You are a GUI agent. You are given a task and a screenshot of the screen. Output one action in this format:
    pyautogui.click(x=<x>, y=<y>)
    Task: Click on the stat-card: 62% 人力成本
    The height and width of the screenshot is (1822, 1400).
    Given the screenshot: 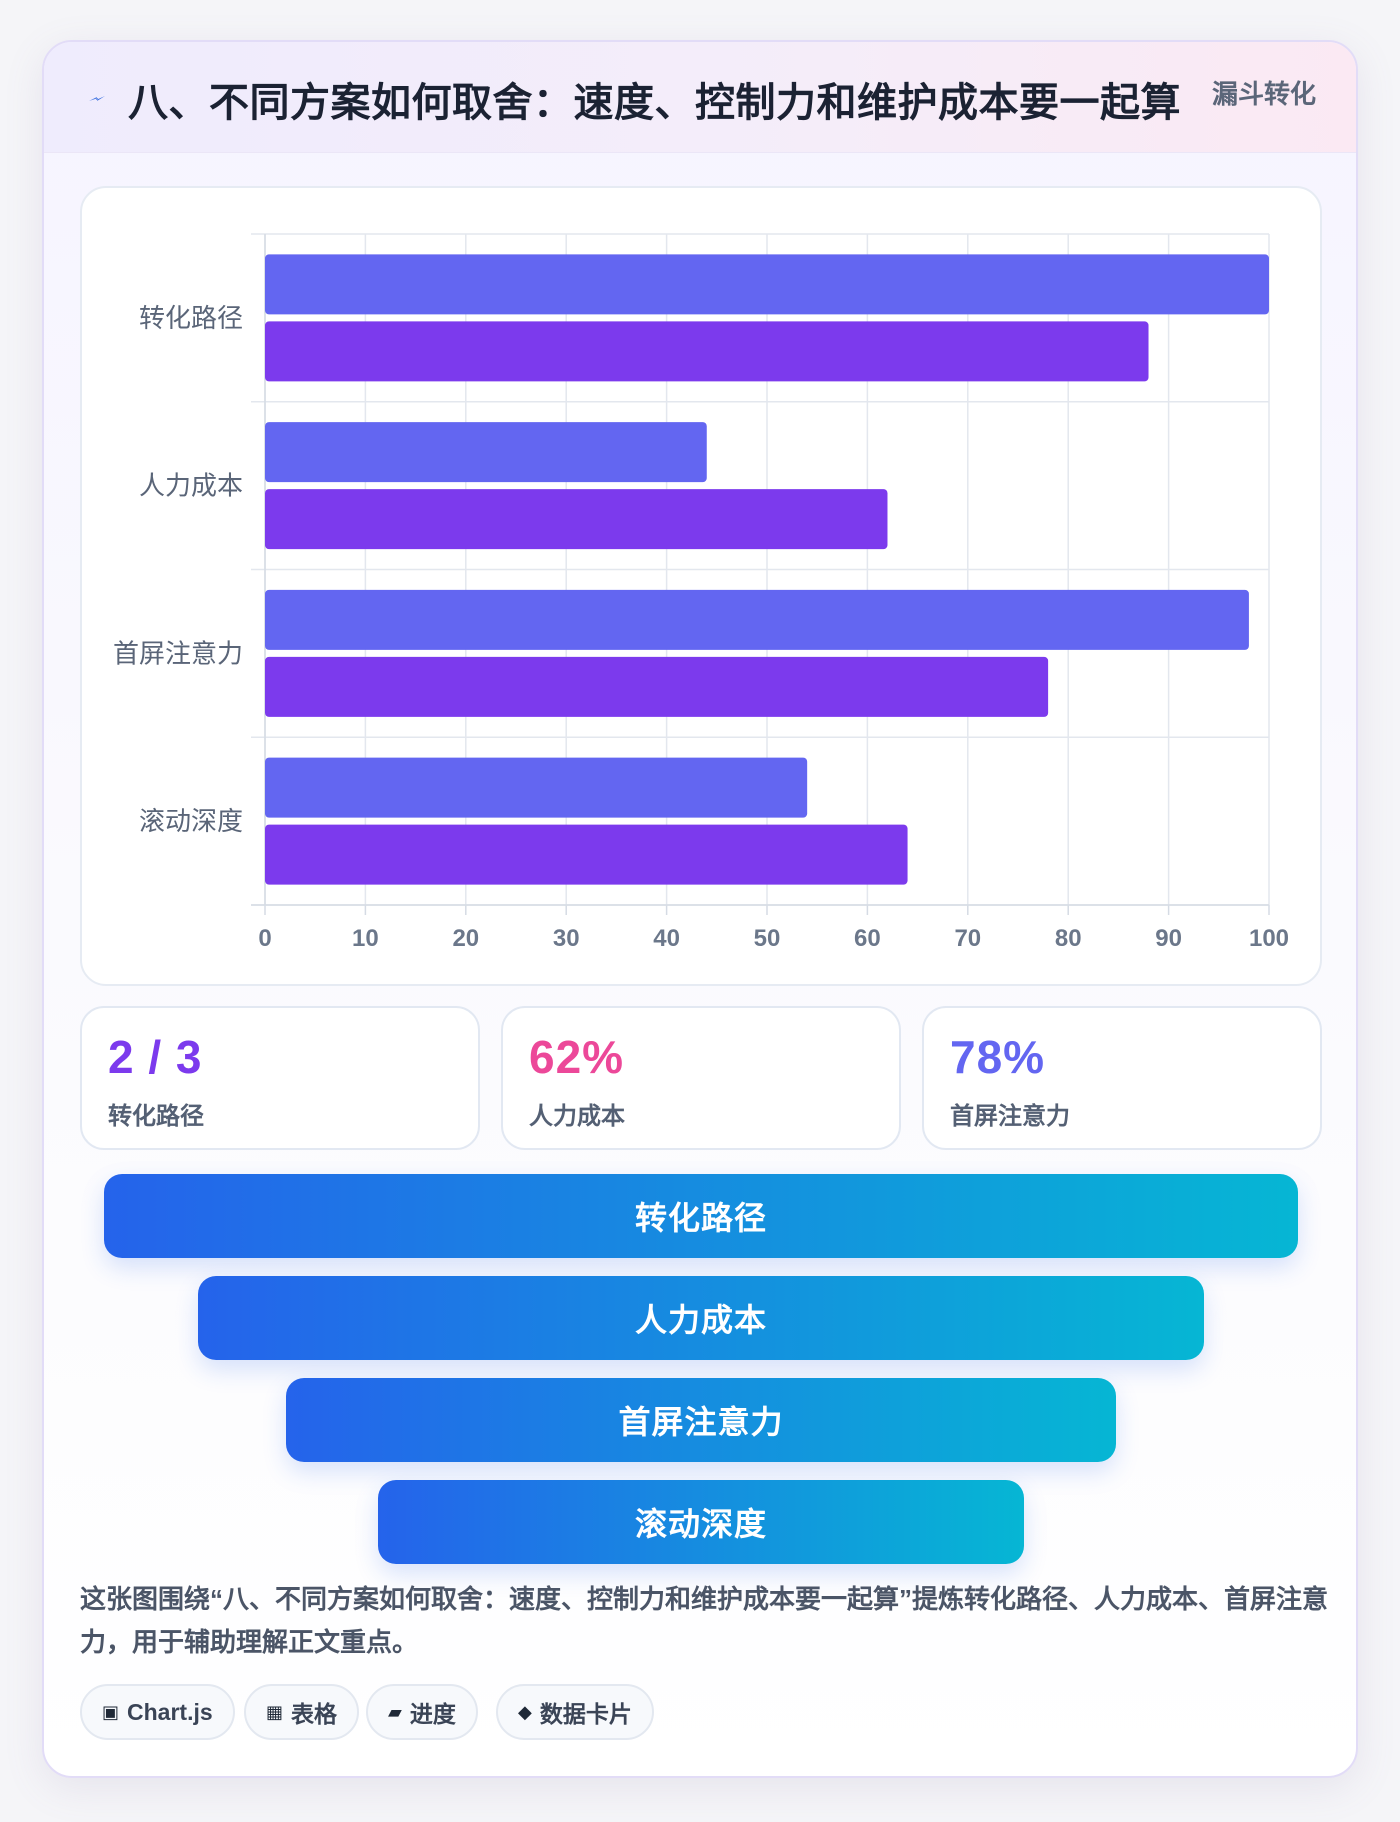 What is the action you would take?
    pyautogui.click(x=701, y=1078)
    